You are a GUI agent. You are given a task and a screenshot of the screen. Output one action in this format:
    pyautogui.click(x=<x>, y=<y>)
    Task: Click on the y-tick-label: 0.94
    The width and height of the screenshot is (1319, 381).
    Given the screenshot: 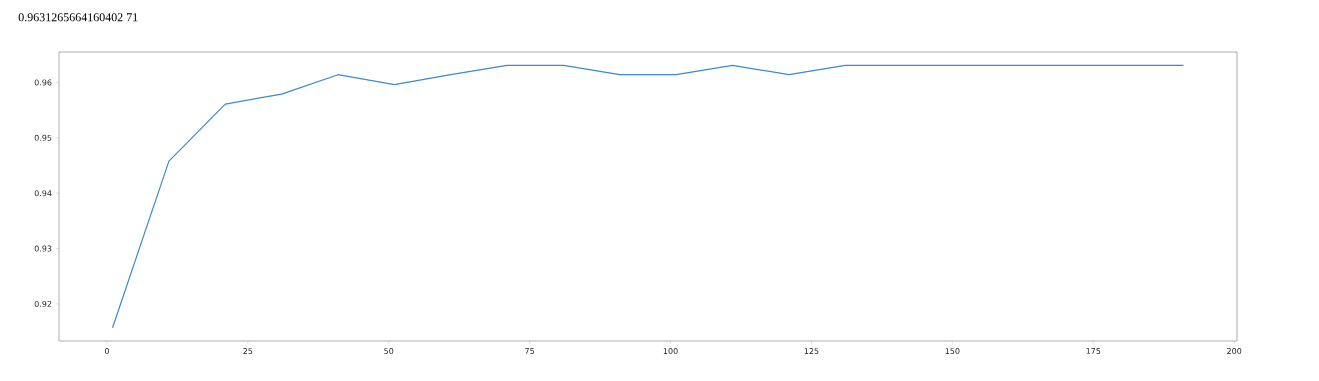 What is the action you would take?
    pyautogui.click(x=43, y=193)
    